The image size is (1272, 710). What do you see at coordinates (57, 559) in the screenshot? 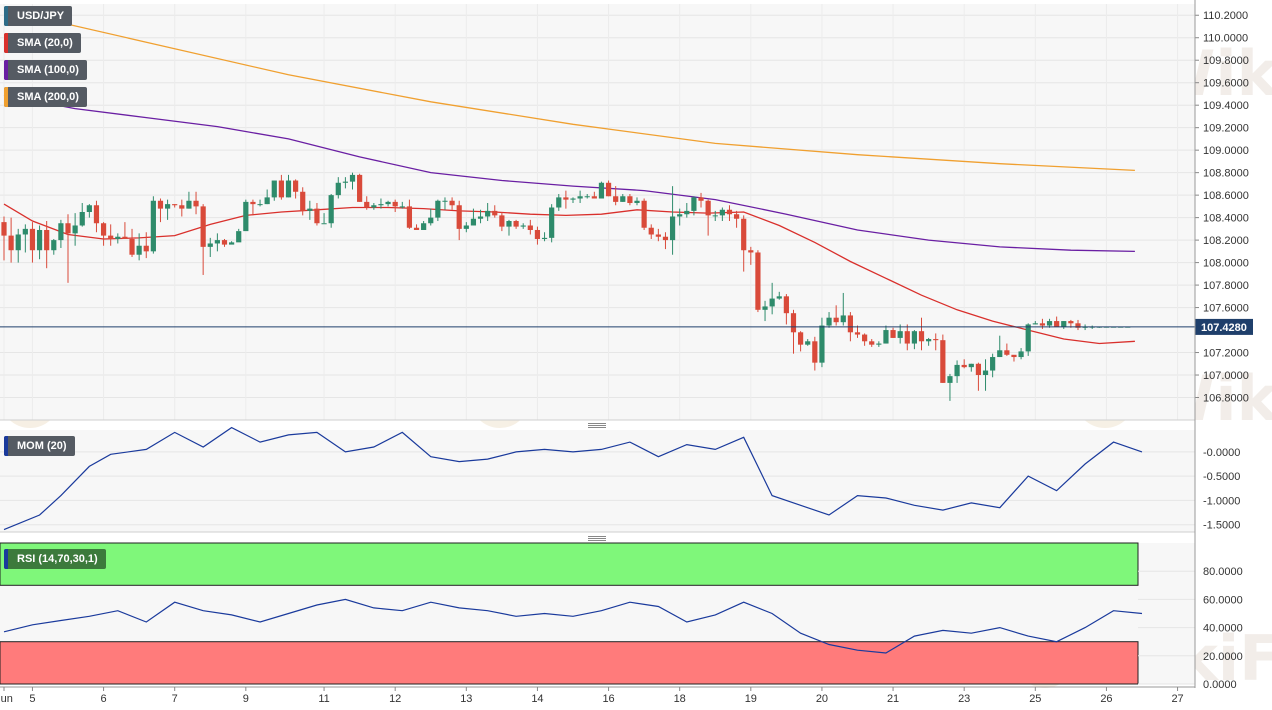
I see `rsi-text: RSI (14,70,30,1)` at bounding box center [57, 559].